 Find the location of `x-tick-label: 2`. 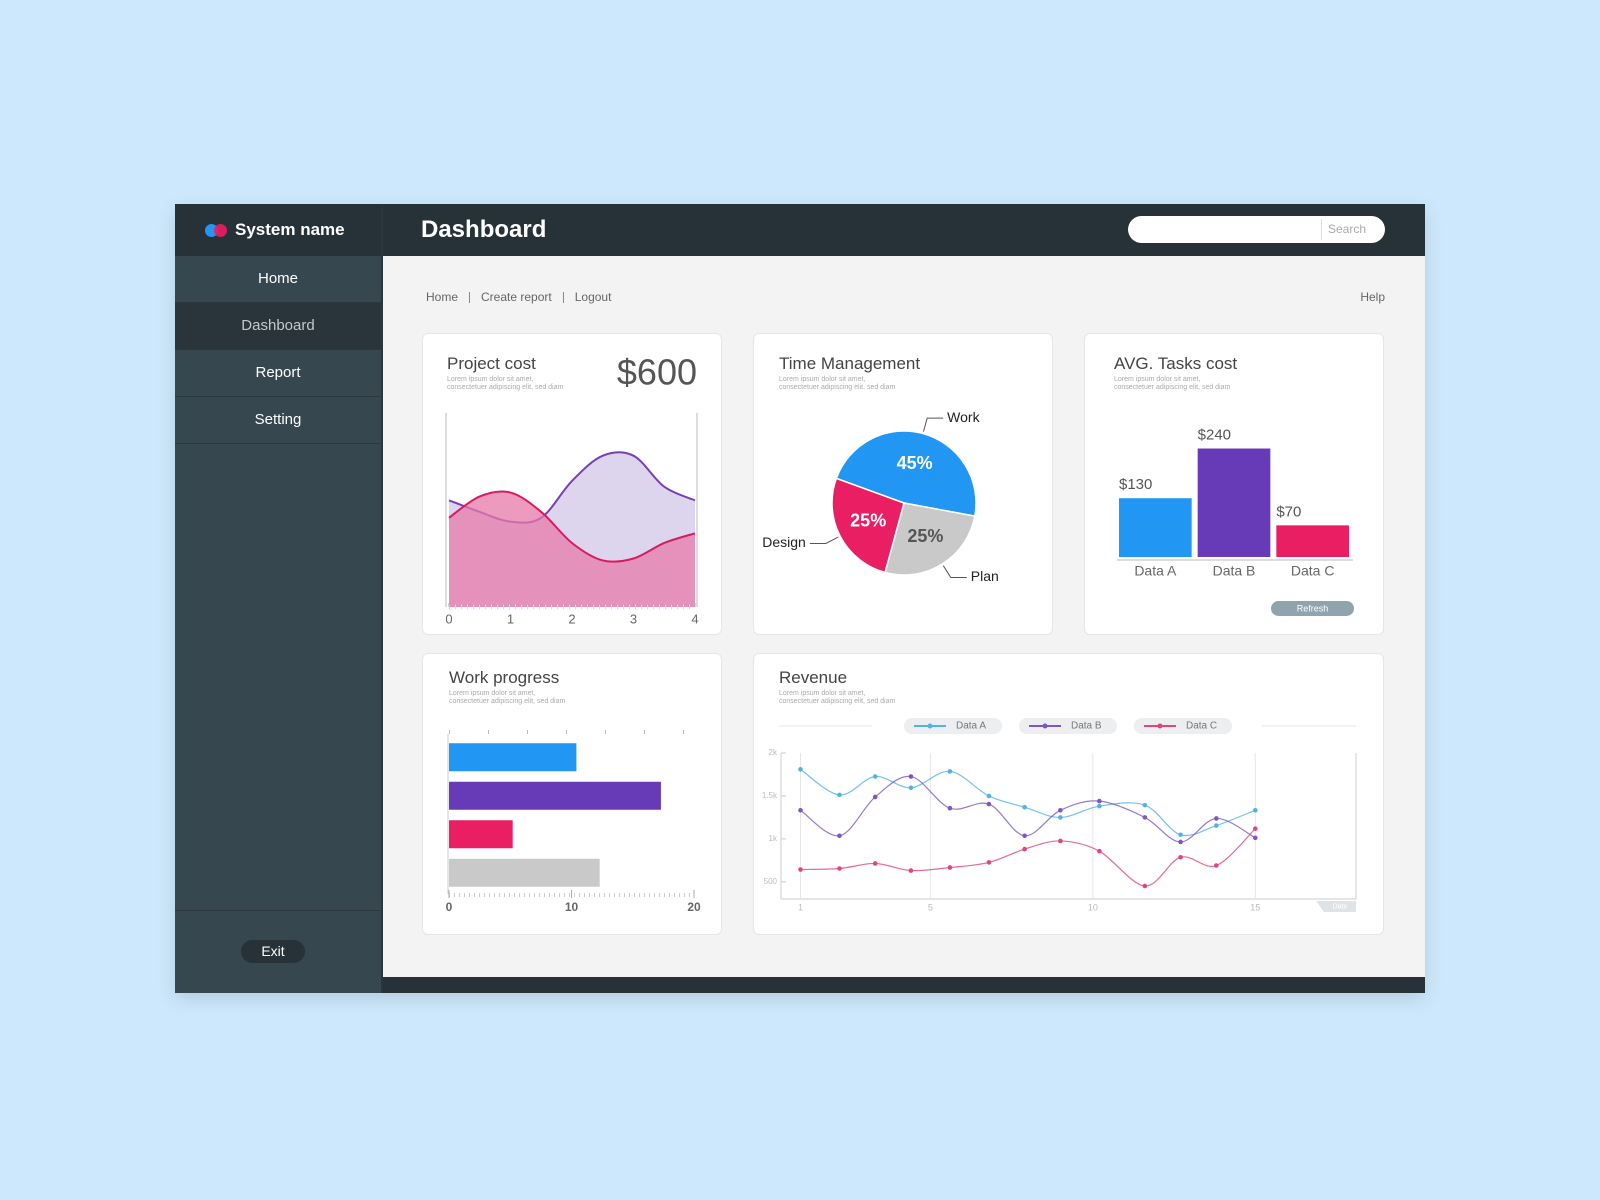

x-tick-label: 2 is located at coordinates (571, 618).